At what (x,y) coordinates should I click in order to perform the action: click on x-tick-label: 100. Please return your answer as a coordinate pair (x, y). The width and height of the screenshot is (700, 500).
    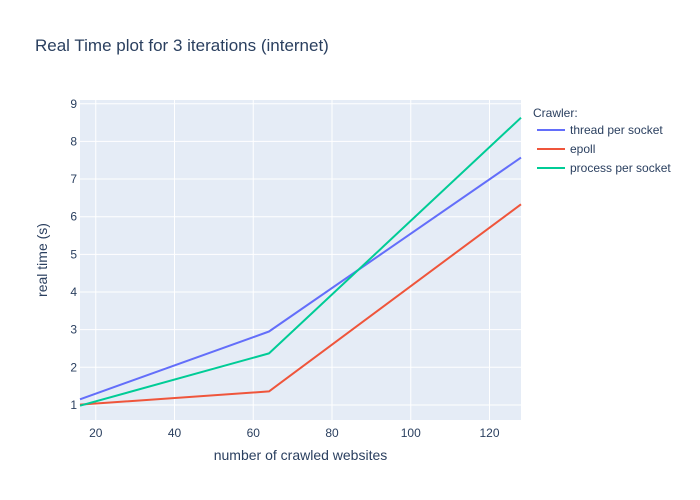
    Looking at the image, I should click on (411, 433).